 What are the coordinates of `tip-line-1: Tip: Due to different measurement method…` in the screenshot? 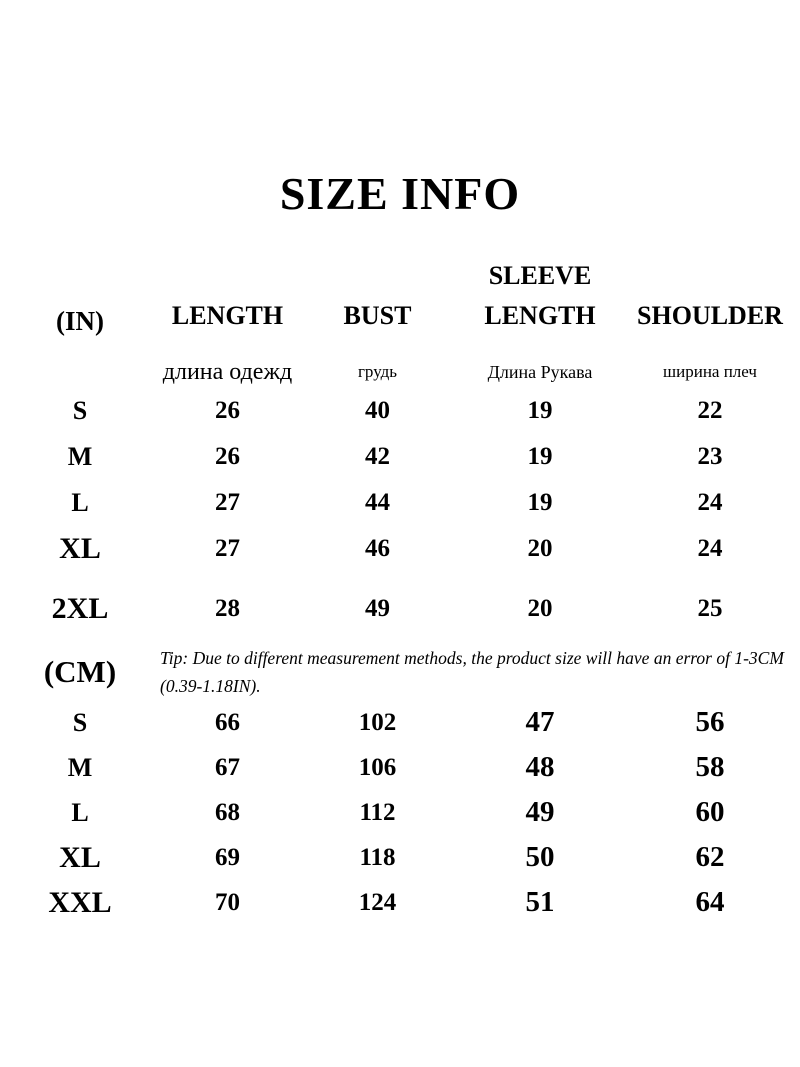 It's located at (472, 658).